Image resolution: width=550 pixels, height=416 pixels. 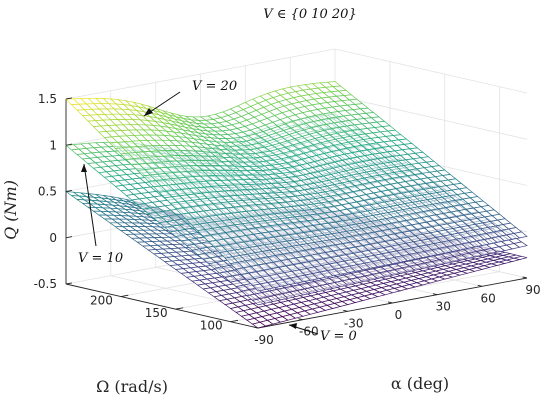 What do you see at coordinates (90, 205) in the screenshot?
I see `arrow-v10` at bounding box center [90, 205].